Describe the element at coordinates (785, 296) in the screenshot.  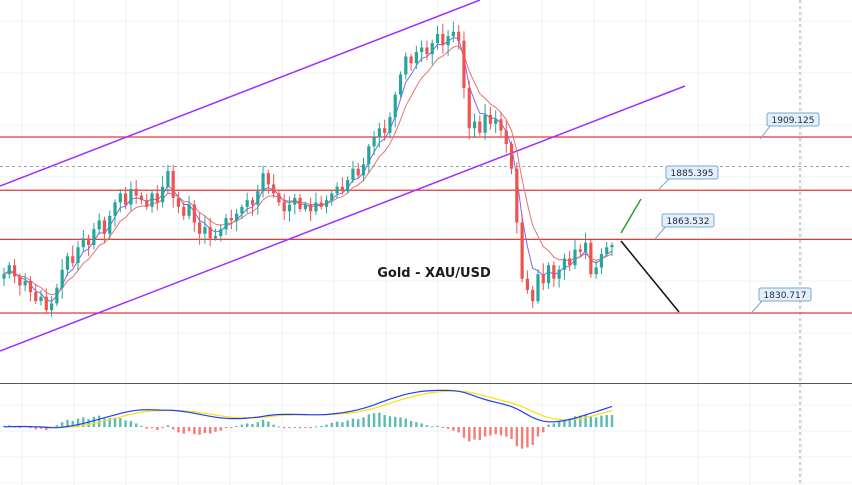
I see `level-label-text: 1830.717` at that location.